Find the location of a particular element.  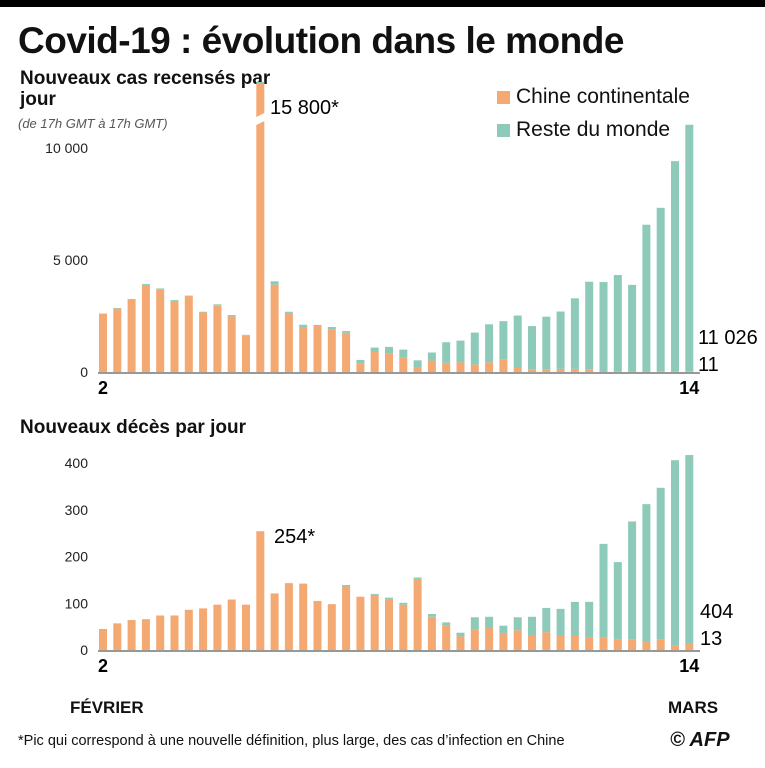

cases-chart-subtitle: (de 17h GMT à 17h GMT) is located at coordinates (93, 123).